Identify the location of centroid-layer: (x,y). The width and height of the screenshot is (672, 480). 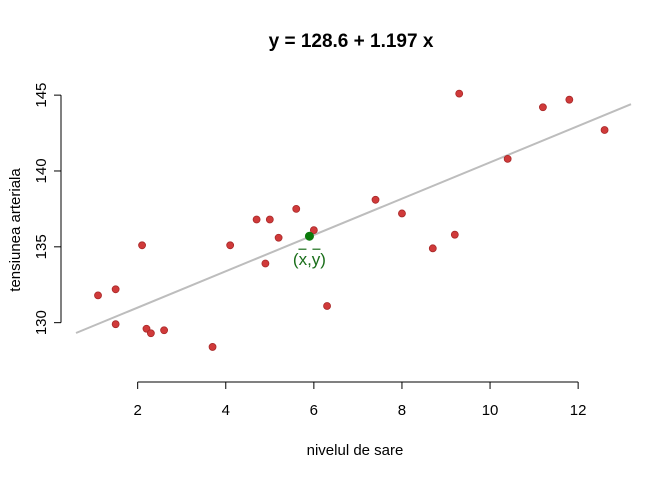
(309, 250).